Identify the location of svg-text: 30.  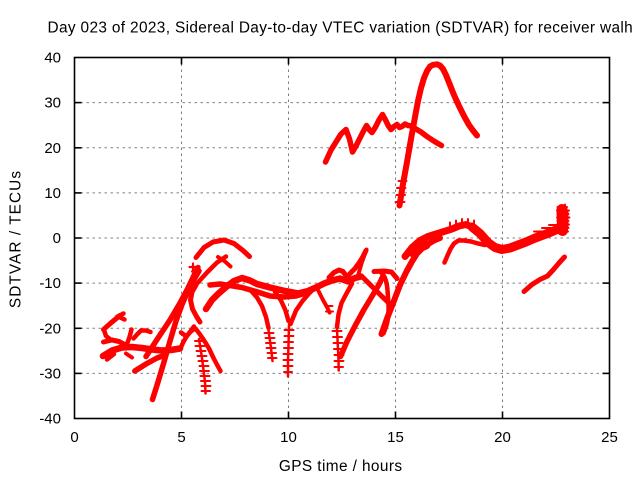
(52, 103).